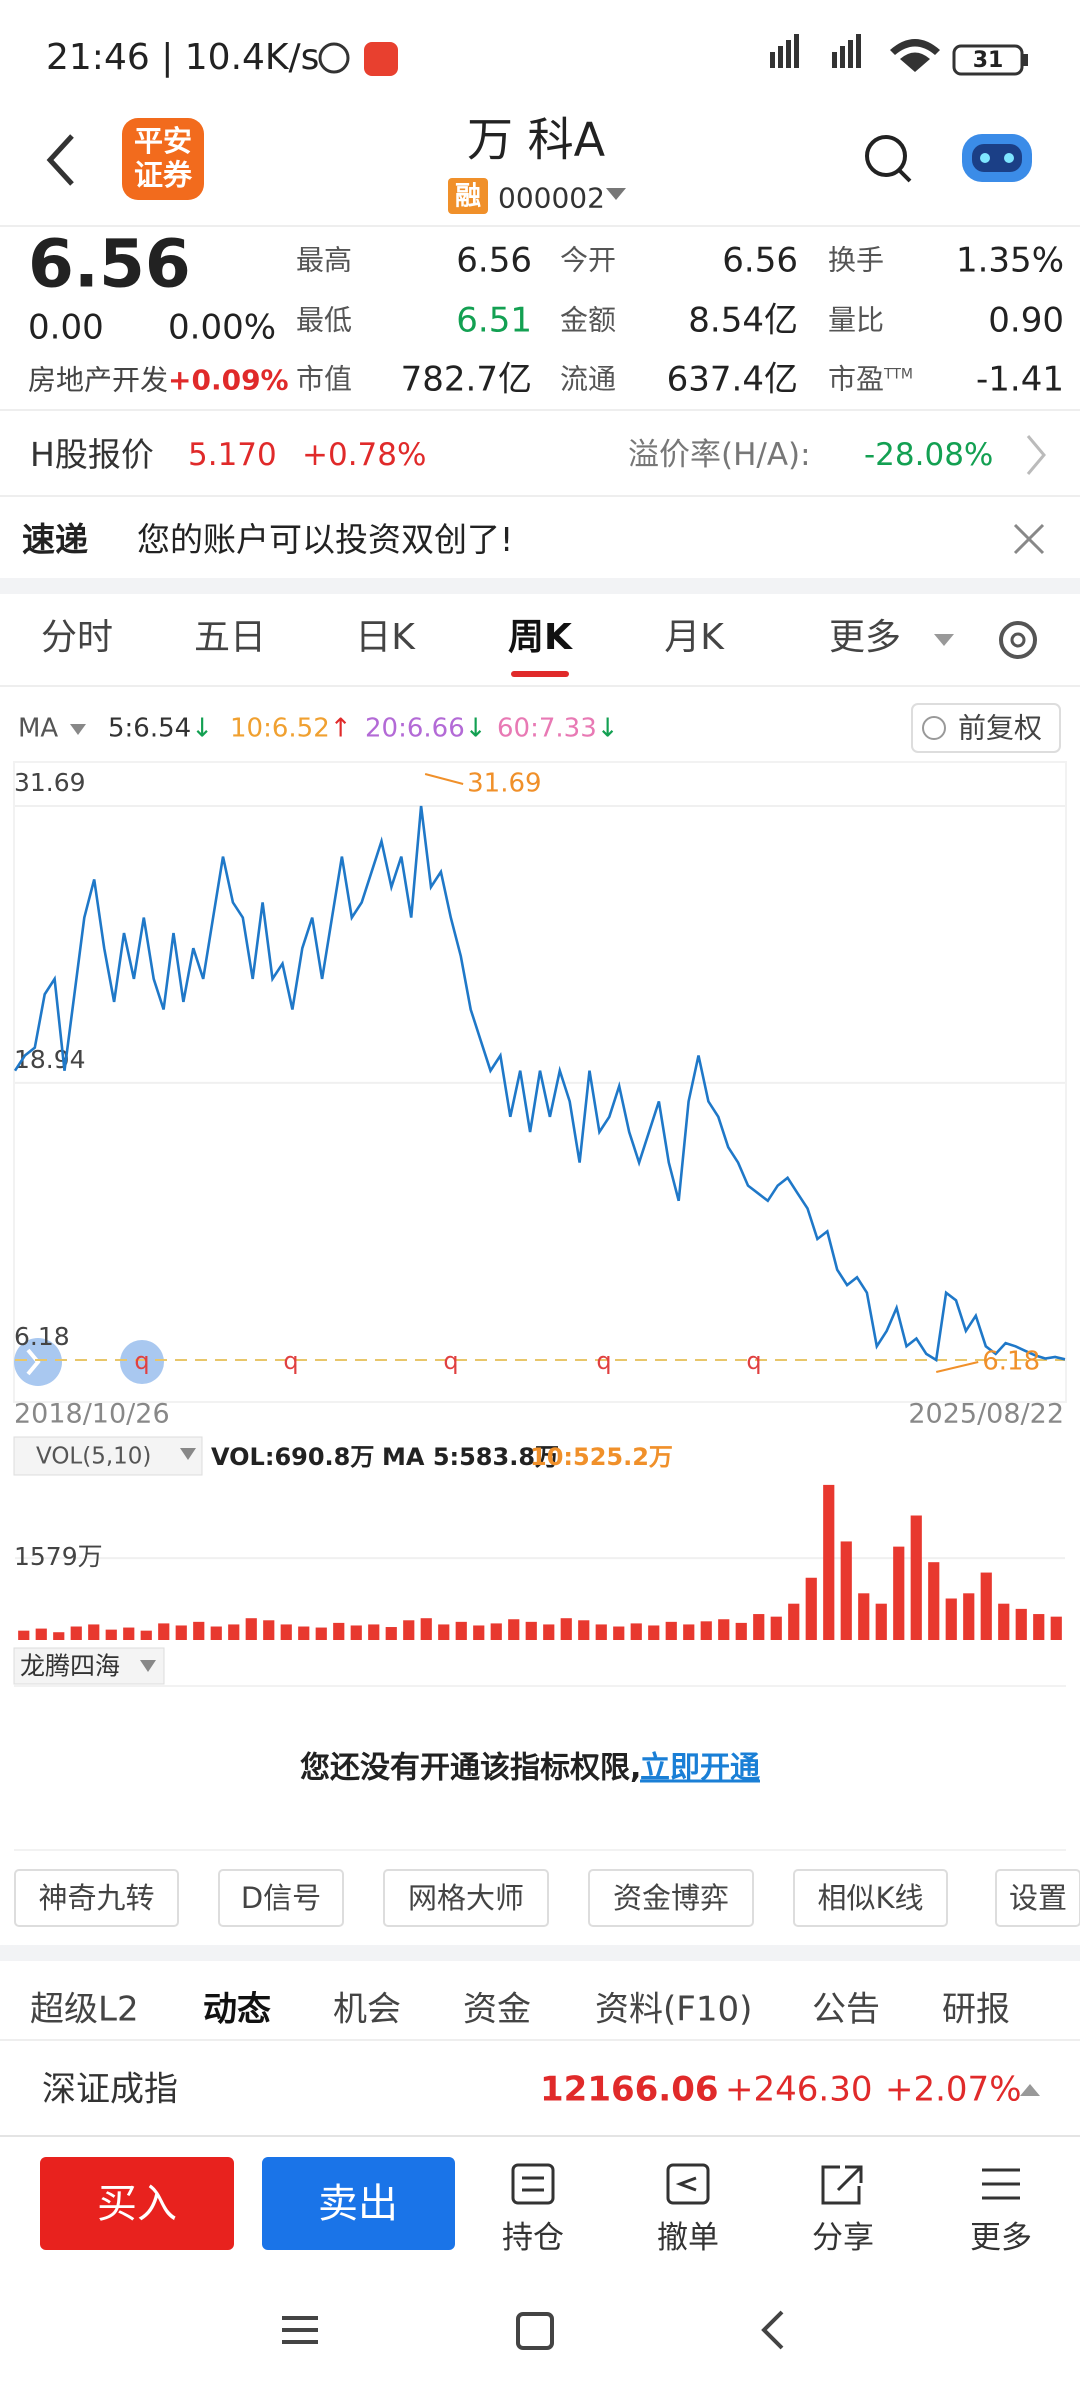 Image resolution: width=1080 pixels, height=2400 pixels. I want to click on buy-label: 买入, so click(137, 2204).